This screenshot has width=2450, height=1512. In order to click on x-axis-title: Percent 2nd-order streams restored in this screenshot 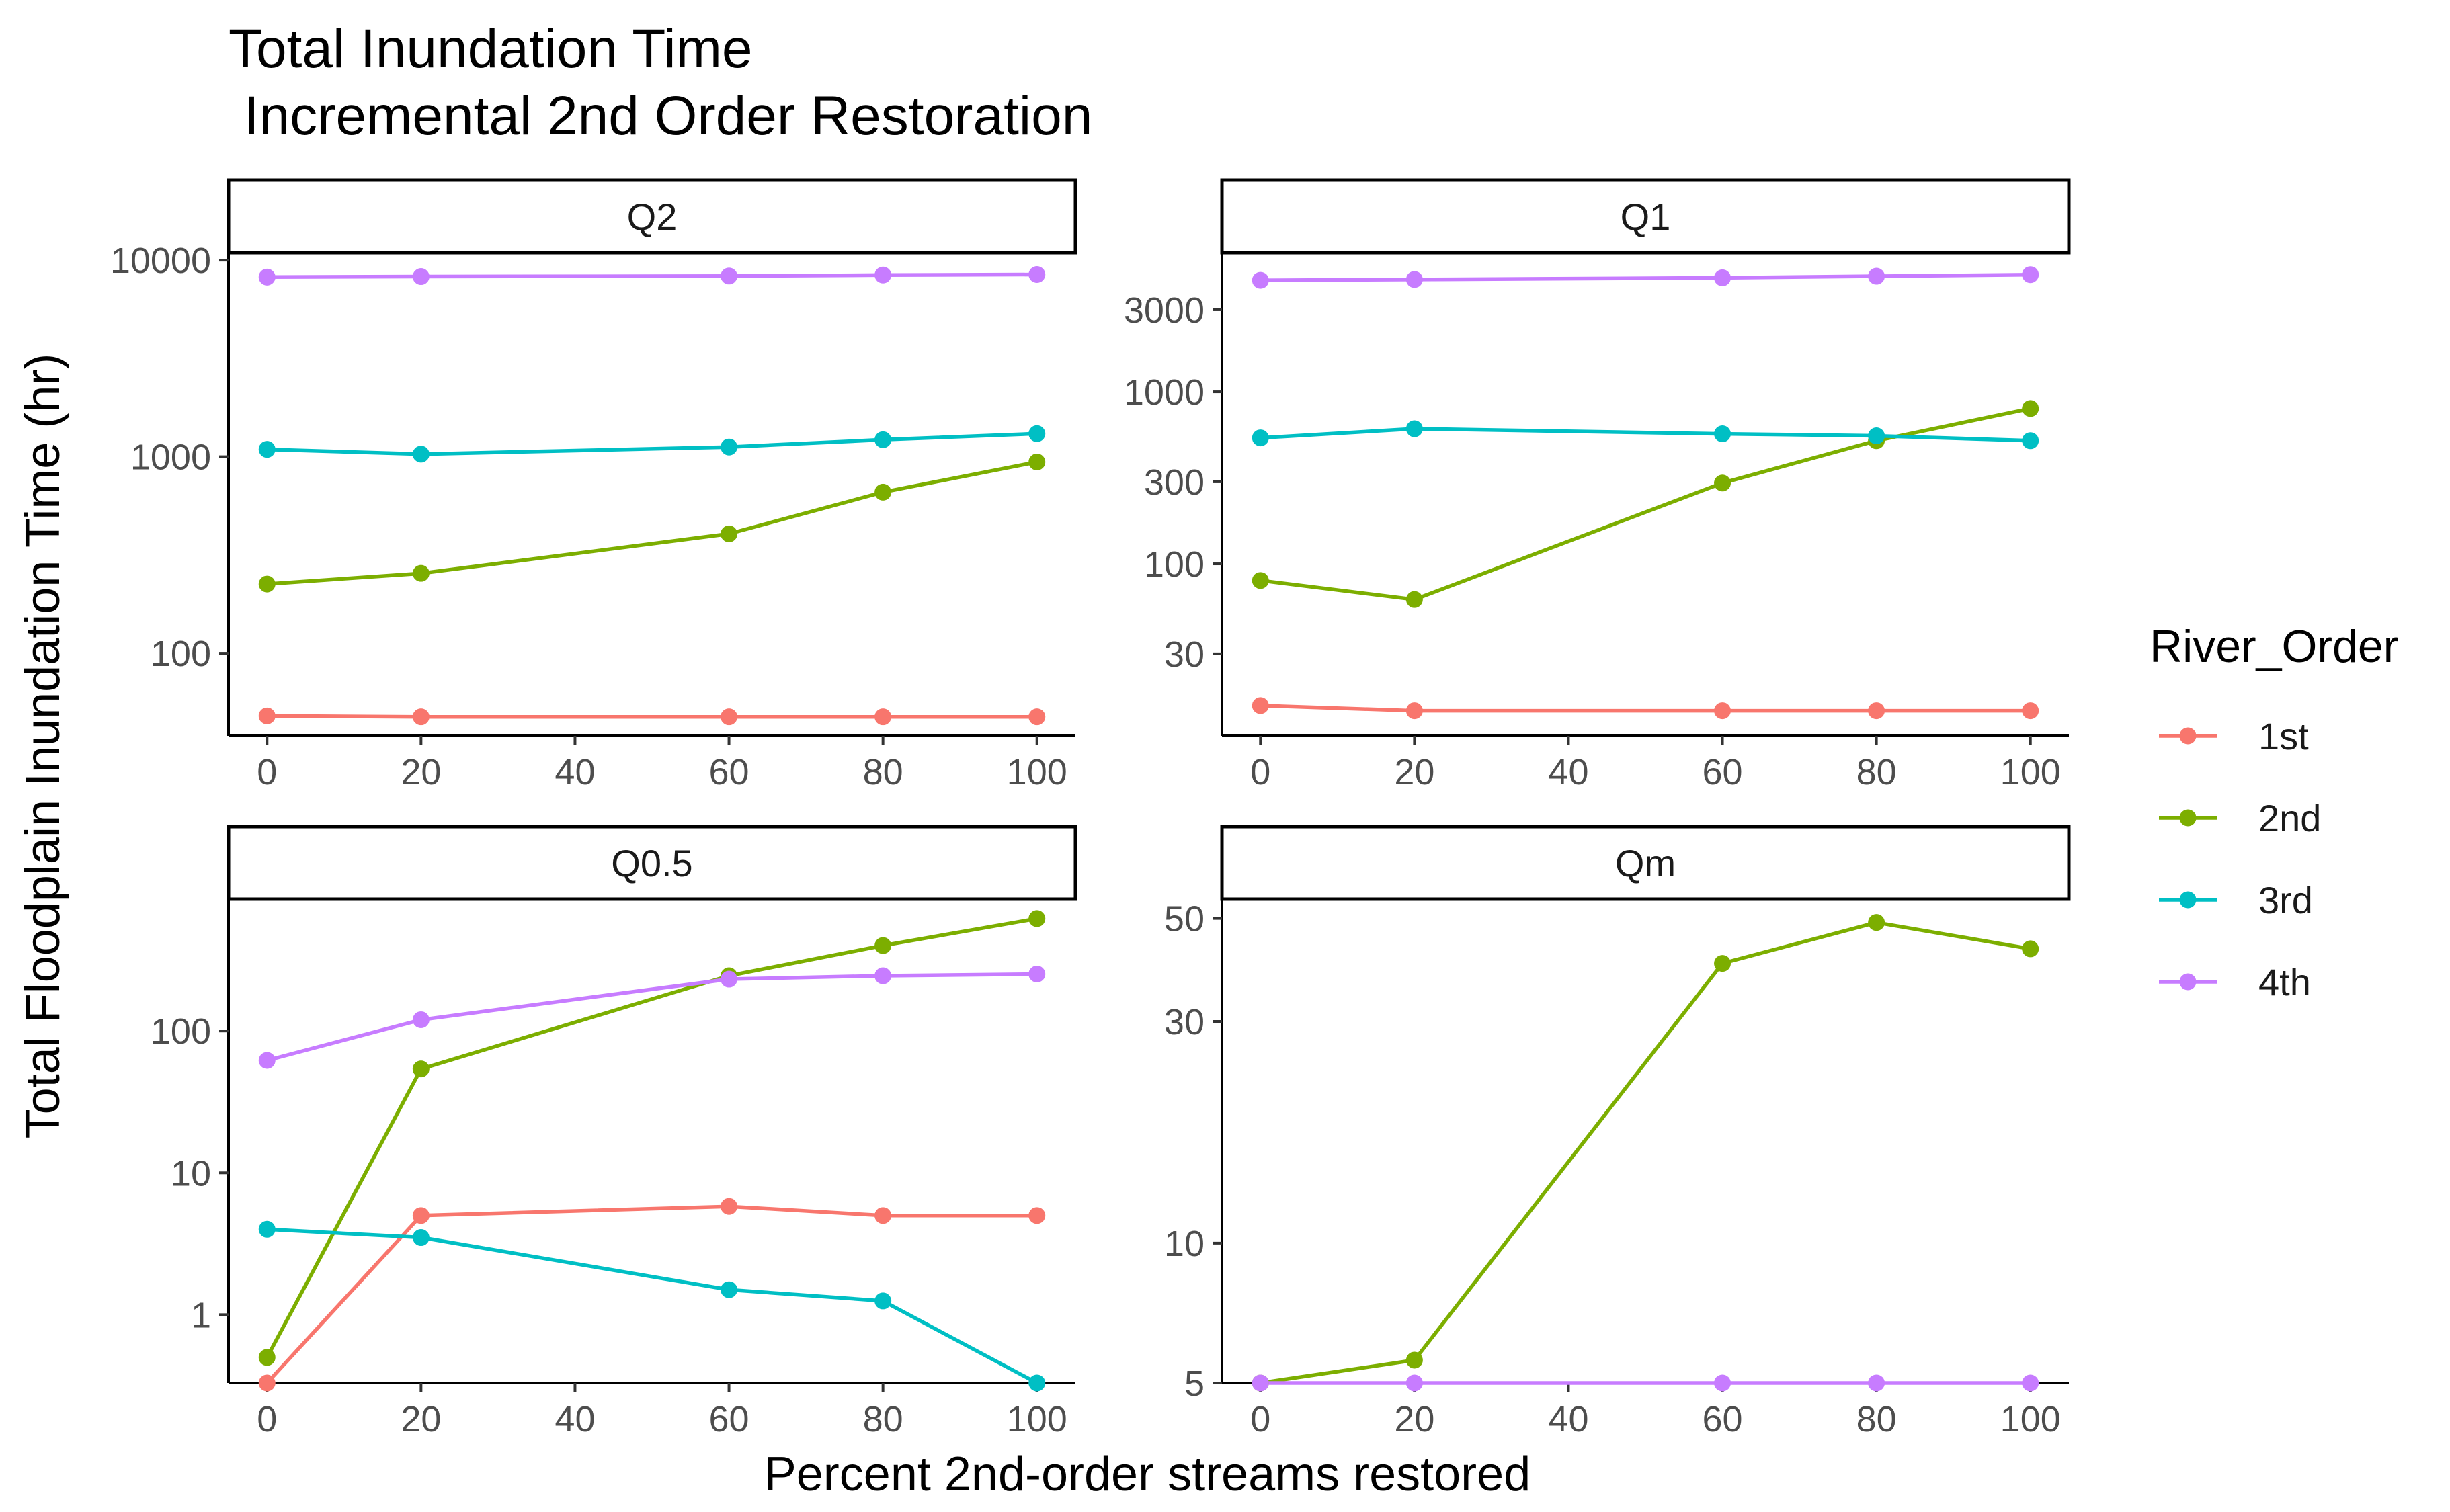, I will do `click(1147, 1474)`.